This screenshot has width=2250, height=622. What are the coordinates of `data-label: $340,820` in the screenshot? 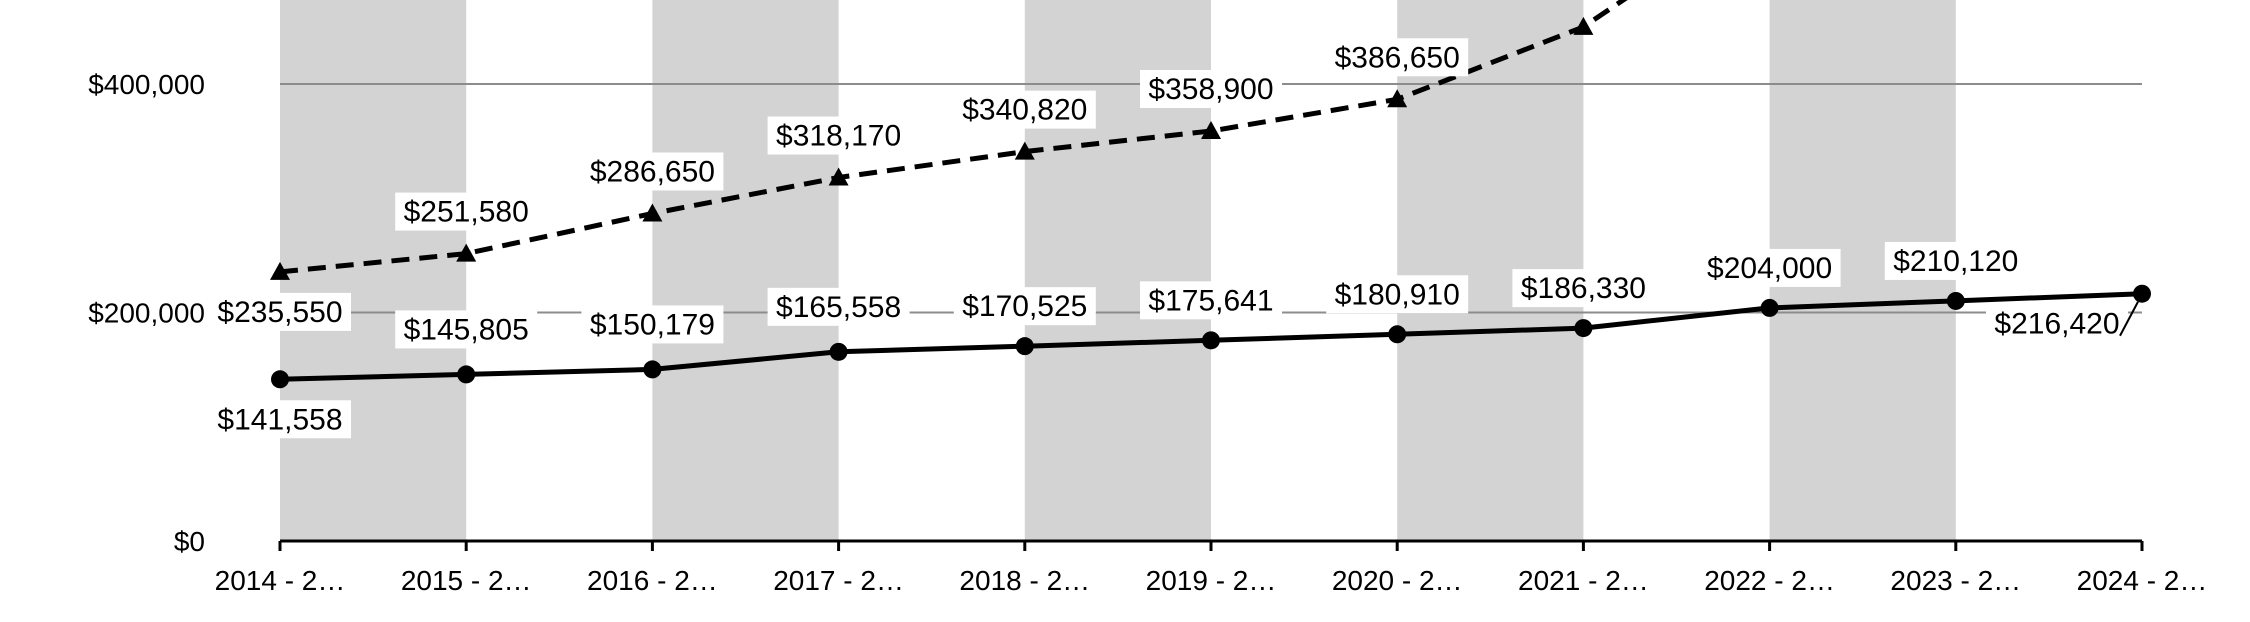 It's located at (1024, 109).